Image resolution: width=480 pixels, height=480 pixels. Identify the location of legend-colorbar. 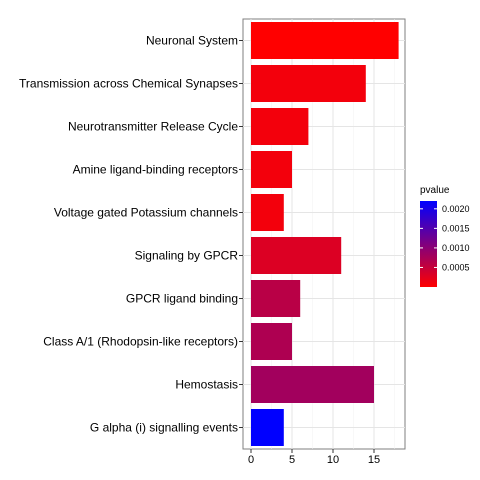
(428, 244).